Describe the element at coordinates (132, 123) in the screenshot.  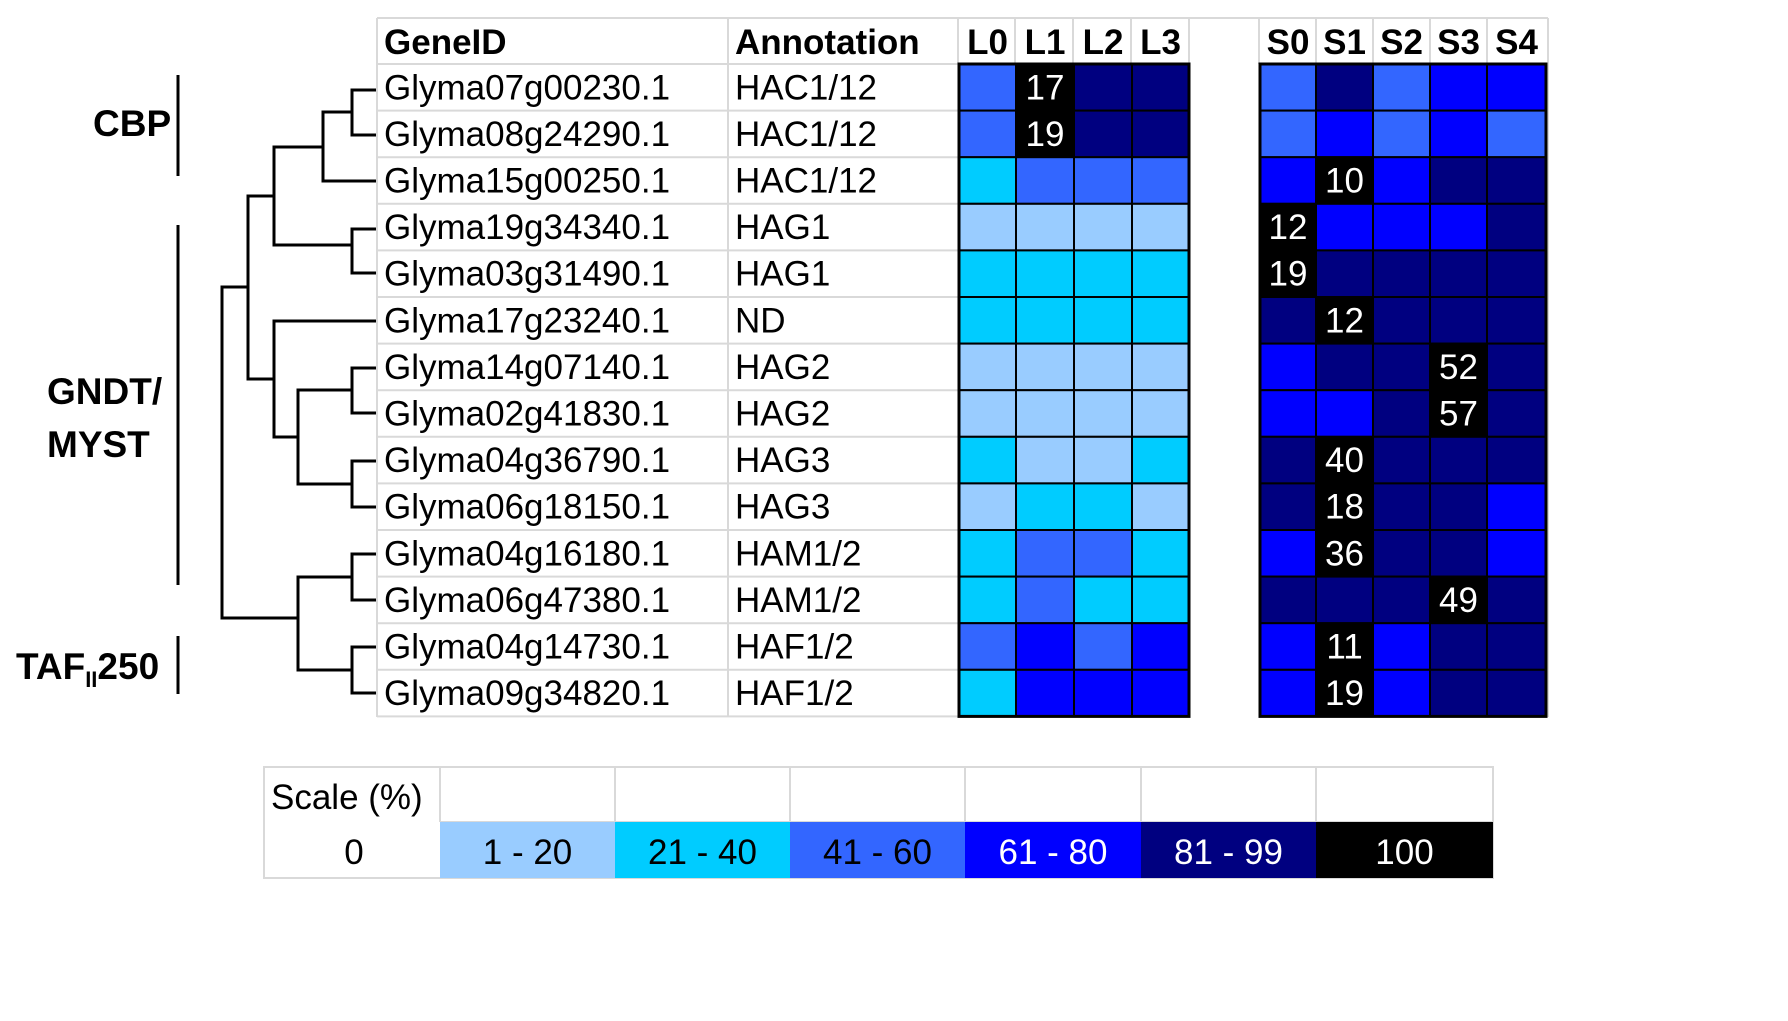
I see `group-label-cbp: CBP` at that location.